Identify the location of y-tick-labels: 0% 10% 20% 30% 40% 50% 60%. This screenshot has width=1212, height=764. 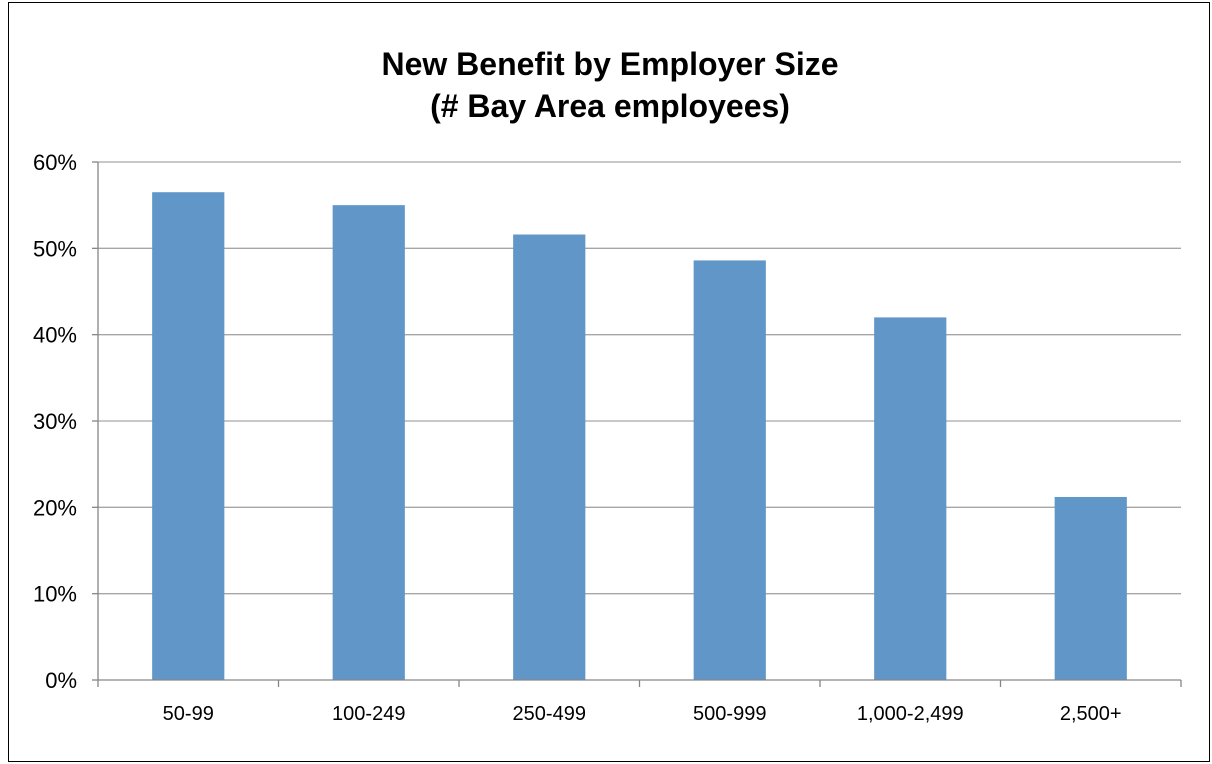
(55, 421).